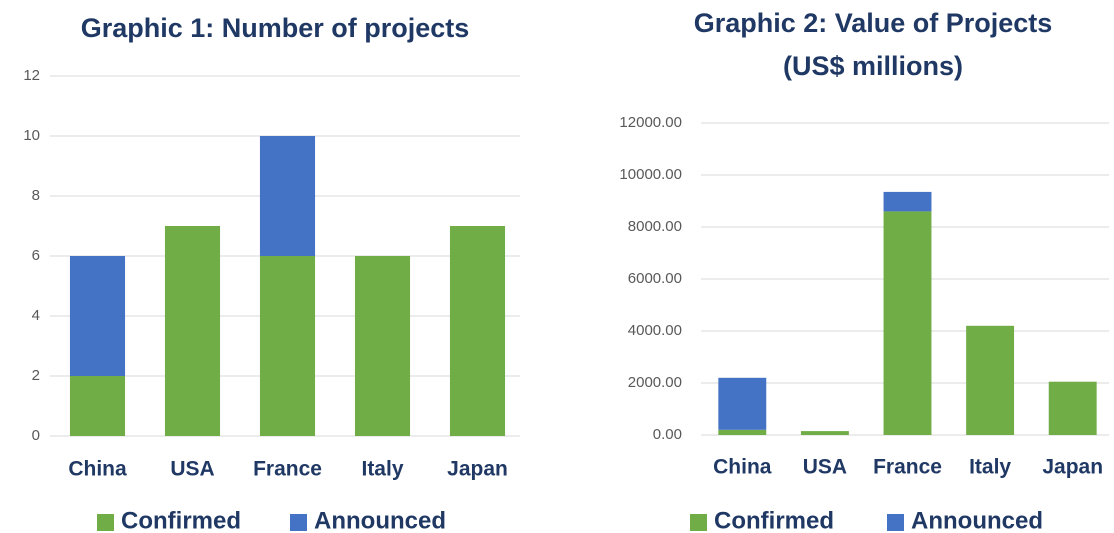 The image size is (1114, 533). I want to click on y-tick-label: 2000.00, so click(655, 382).